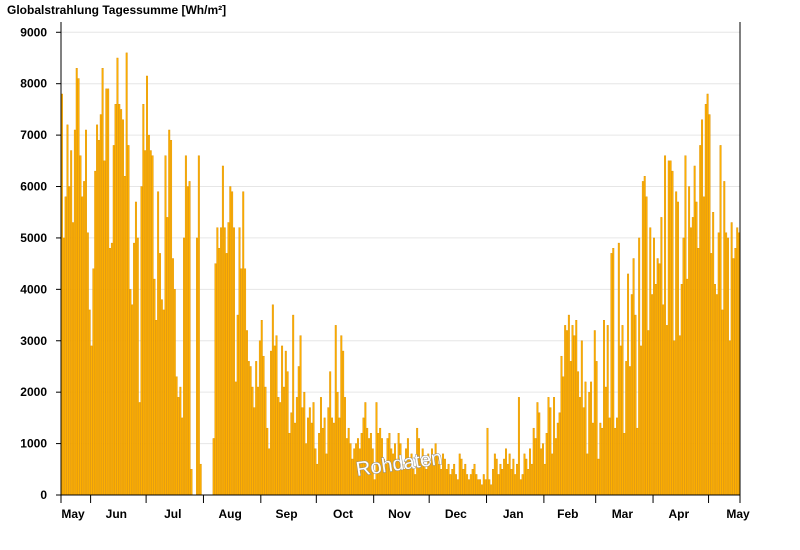 This screenshot has height=550, width=800. I want to click on x-tick-label: Oct, so click(343, 514).